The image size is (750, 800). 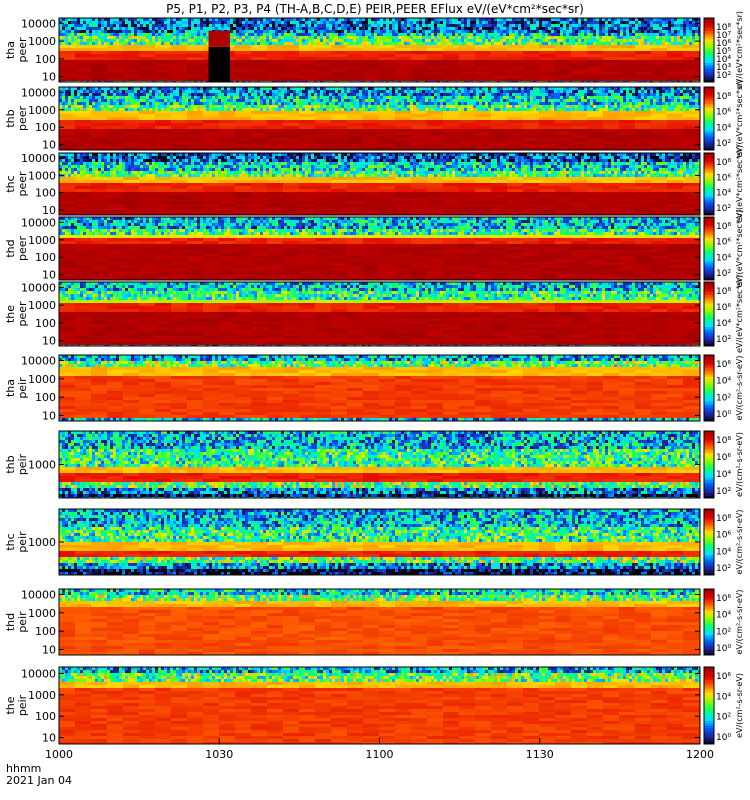 I want to click on colorbar-thc-peir: 10⁸ 10⁶ 10⁴ 10² eV/(cm²-s-sr-eV), so click(x=724, y=542).